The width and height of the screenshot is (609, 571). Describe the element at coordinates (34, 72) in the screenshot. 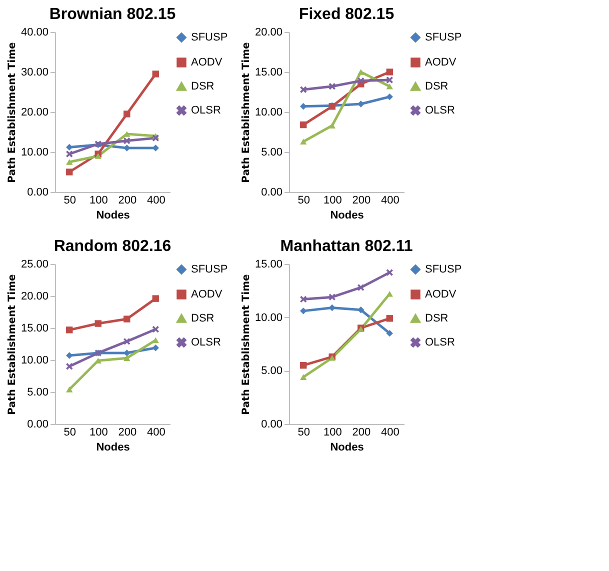

I see `y-tick-label: 30.00` at that location.